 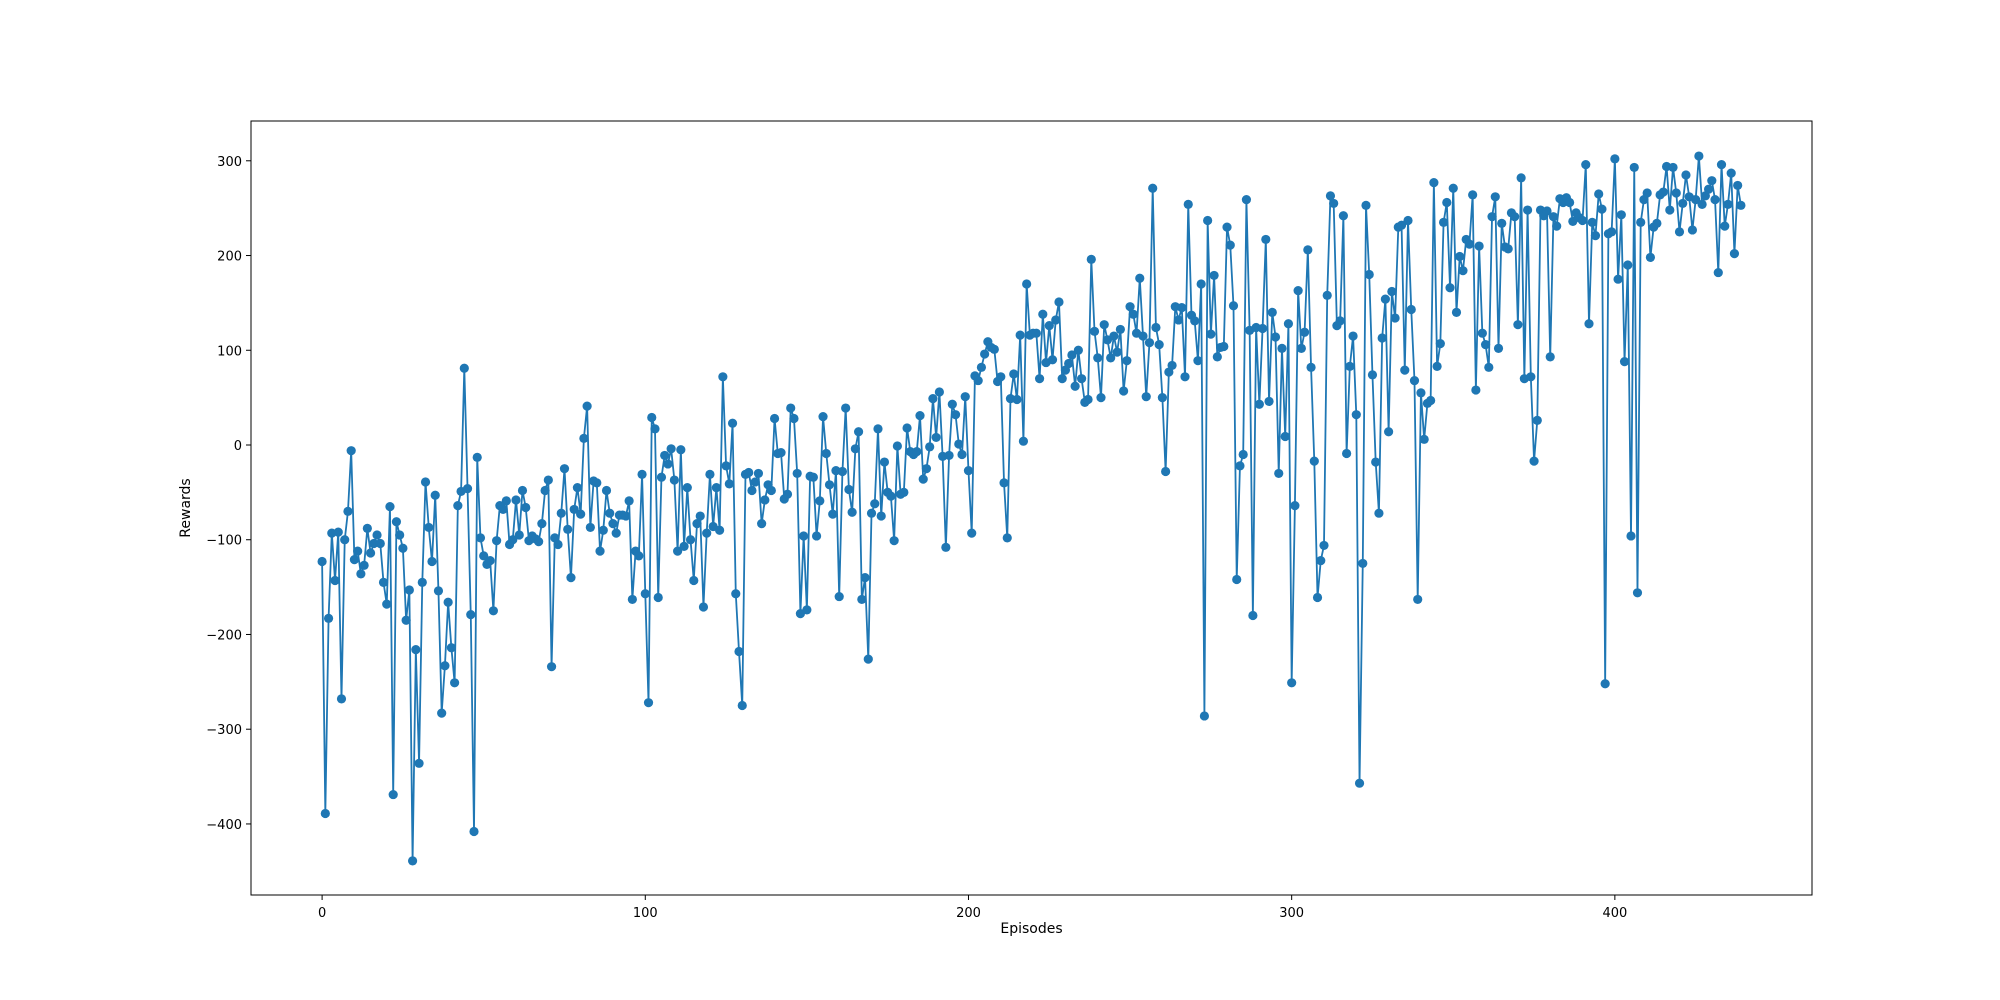 I want to click on y-tick-label: −100, so click(x=224, y=541).